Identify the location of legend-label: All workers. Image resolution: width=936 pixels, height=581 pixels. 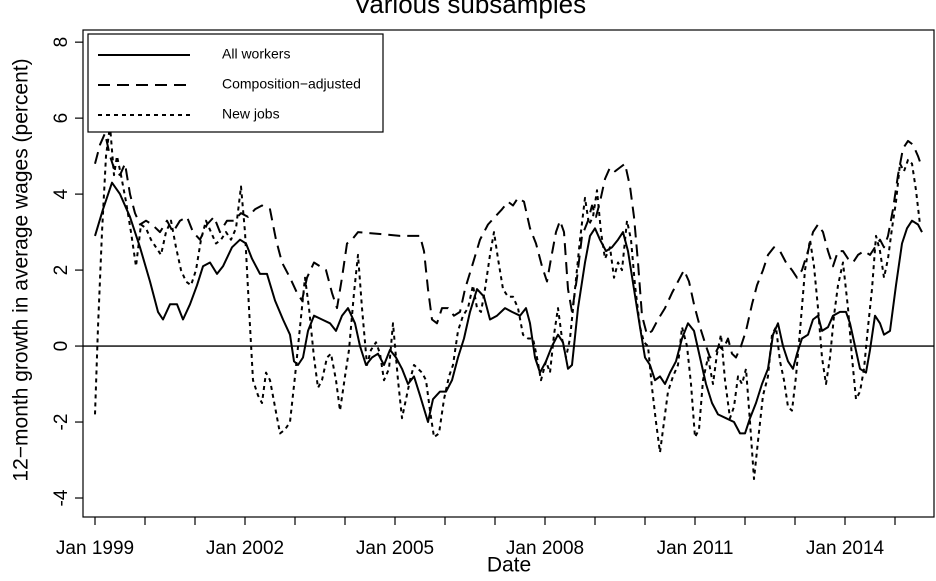
(256, 54).